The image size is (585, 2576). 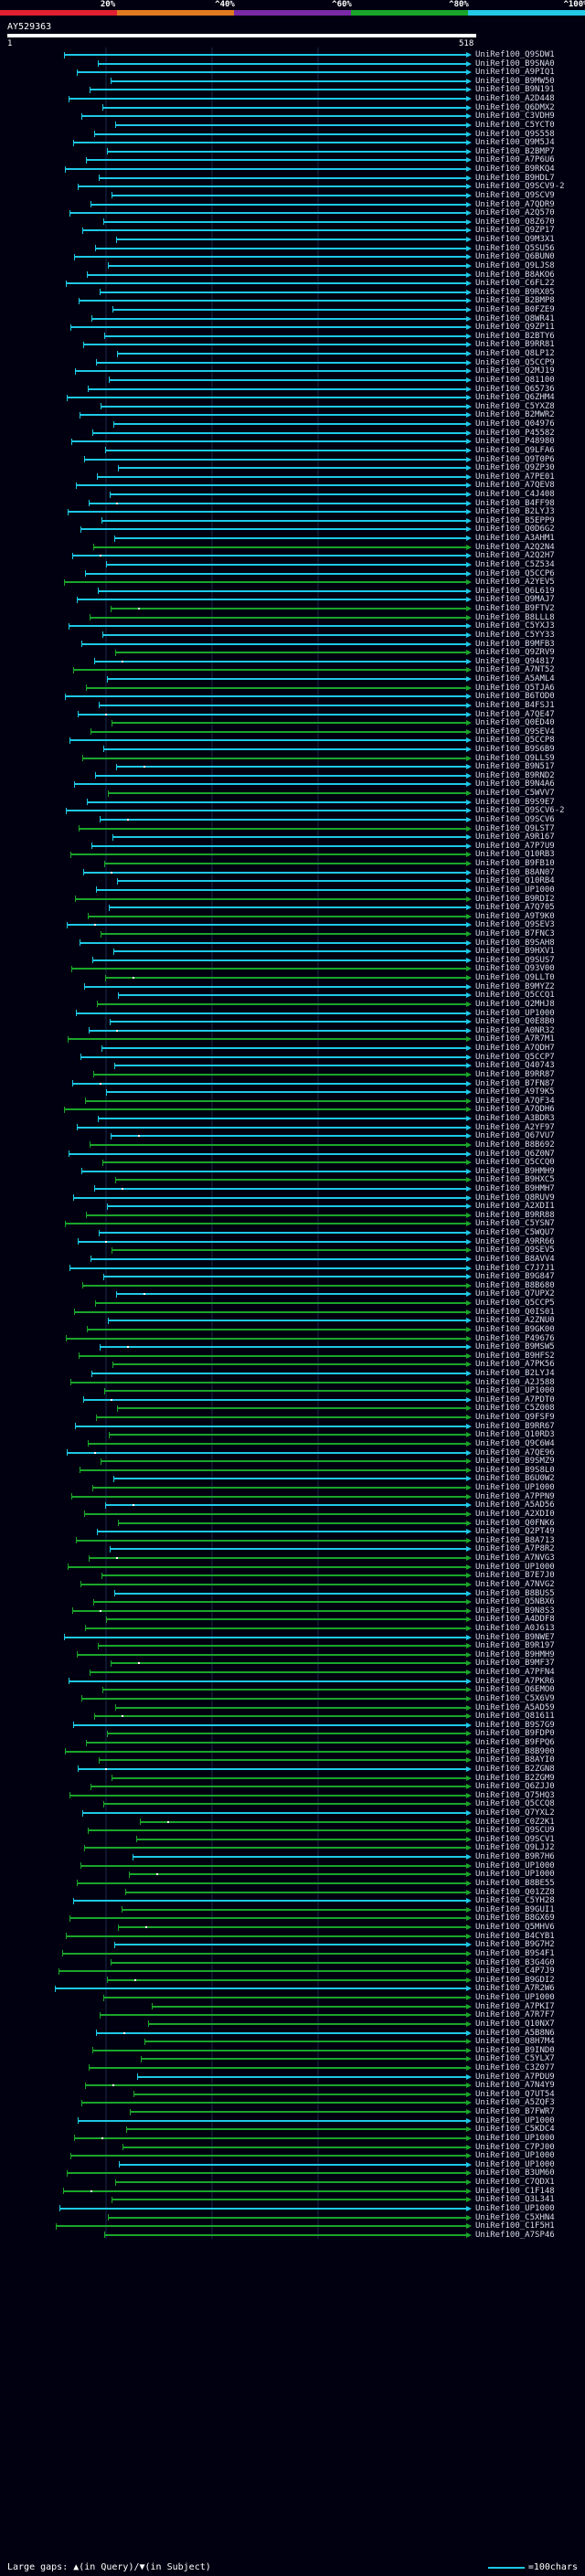 What do you see at coordinates (515, 1532) in the screenshot?
I see `hit-label-link: UniRef100_Q2PT49` at bounding box center [515, 1532].